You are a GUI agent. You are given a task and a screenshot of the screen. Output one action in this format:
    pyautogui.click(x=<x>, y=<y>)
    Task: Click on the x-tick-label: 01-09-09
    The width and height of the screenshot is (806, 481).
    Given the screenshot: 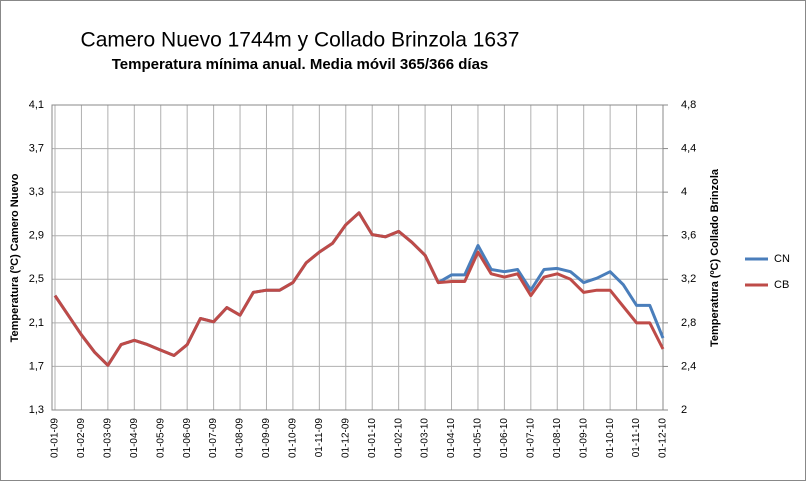 What is the action you would take?
    pyautogui.click(x=266, y=438)
    